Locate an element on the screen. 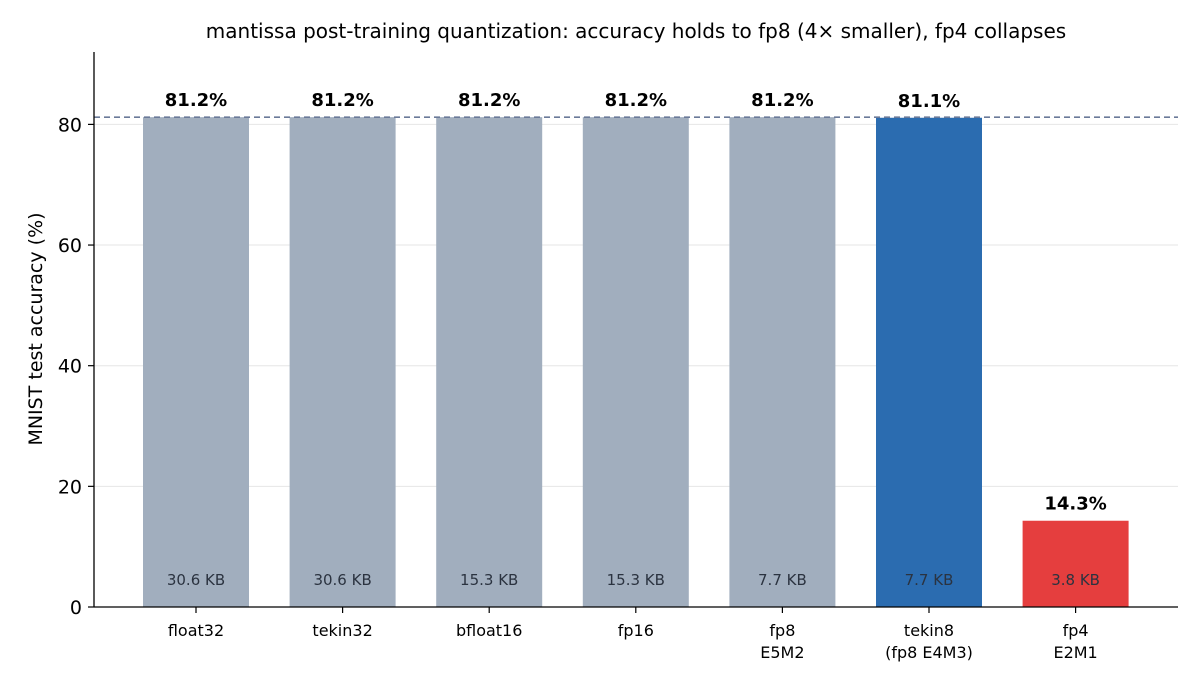 This screenshot has height=690, width=1200. y-tick-label: 80 is located at coordinates (70, 125).